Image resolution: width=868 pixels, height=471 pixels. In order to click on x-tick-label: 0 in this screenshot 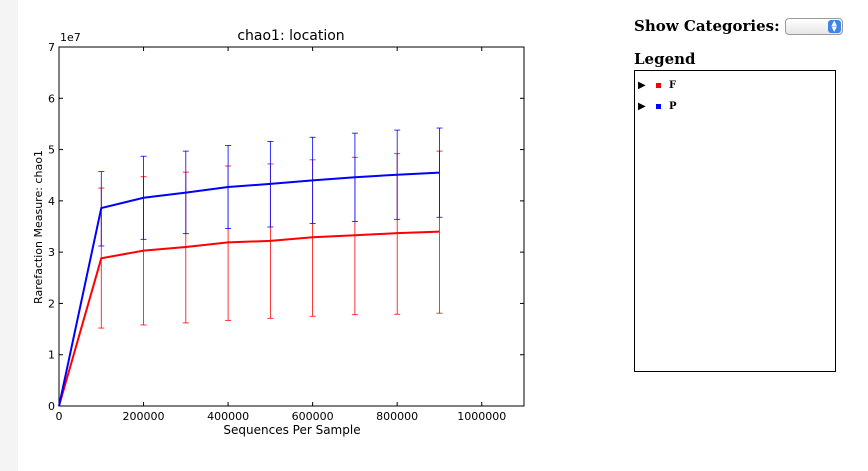, I will do `click(59, 416)`.